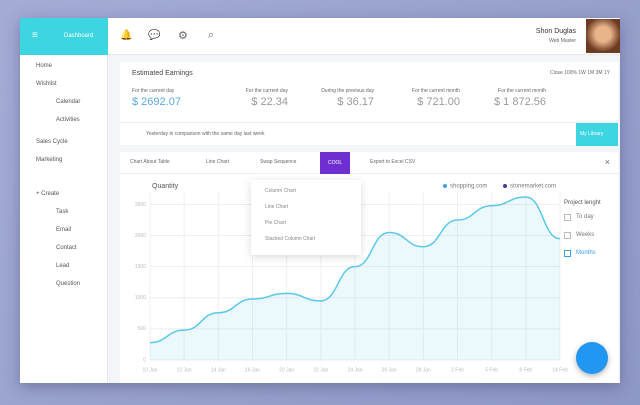 The width and height of the screenshot is (640, 405). I want to click on x-tick-label: 24 Jan, so click(354, 370).